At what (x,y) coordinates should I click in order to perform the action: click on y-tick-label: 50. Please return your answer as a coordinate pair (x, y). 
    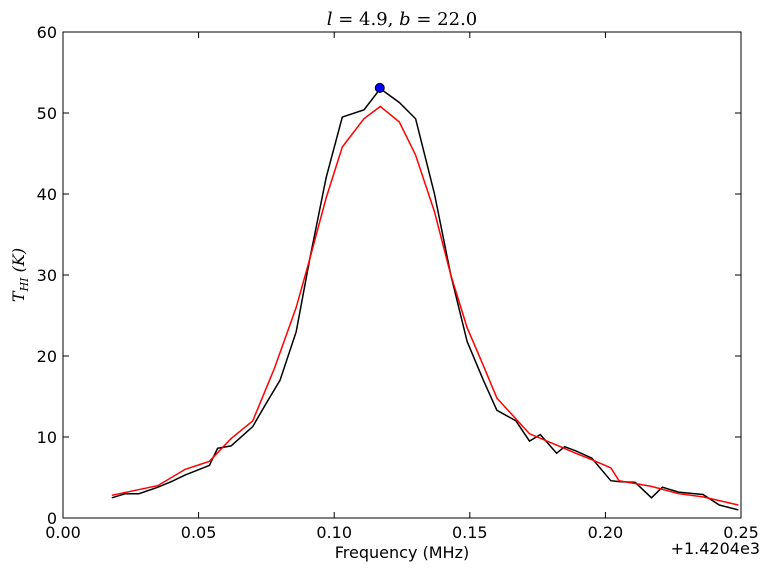
    Looking at the image, I should click on (47, 113).